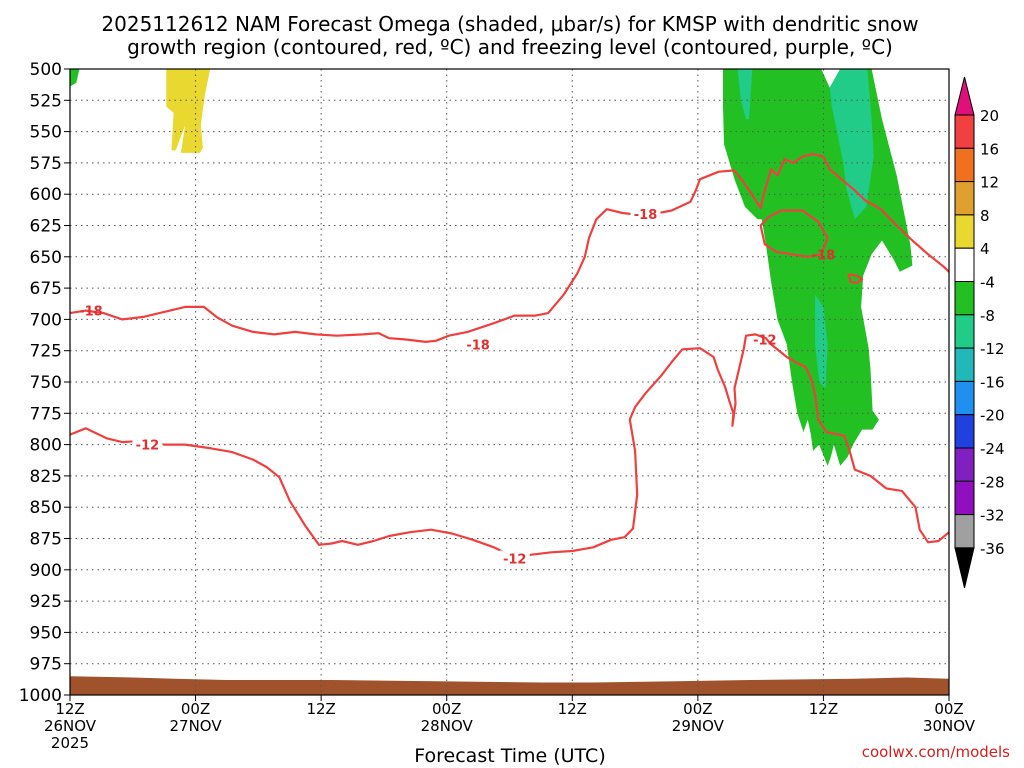 The height and width of the screenshot is (768, 1024). Describe the element at coordinates (987, 316) in the screenshot. I see `colorbar-tick-label: -8` at that location.